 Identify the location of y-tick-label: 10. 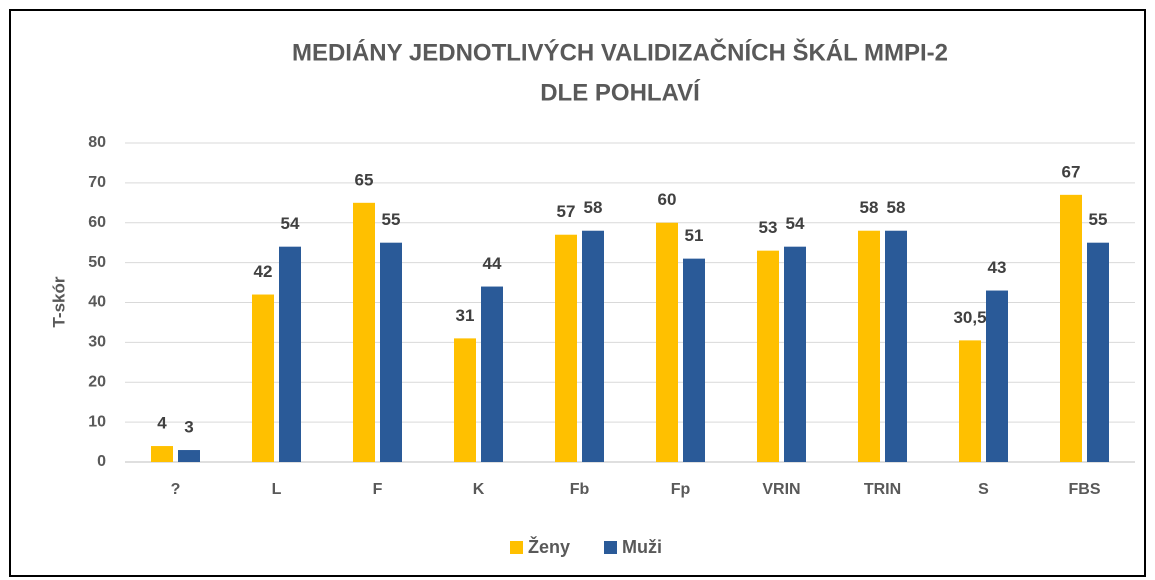
(97, 421).